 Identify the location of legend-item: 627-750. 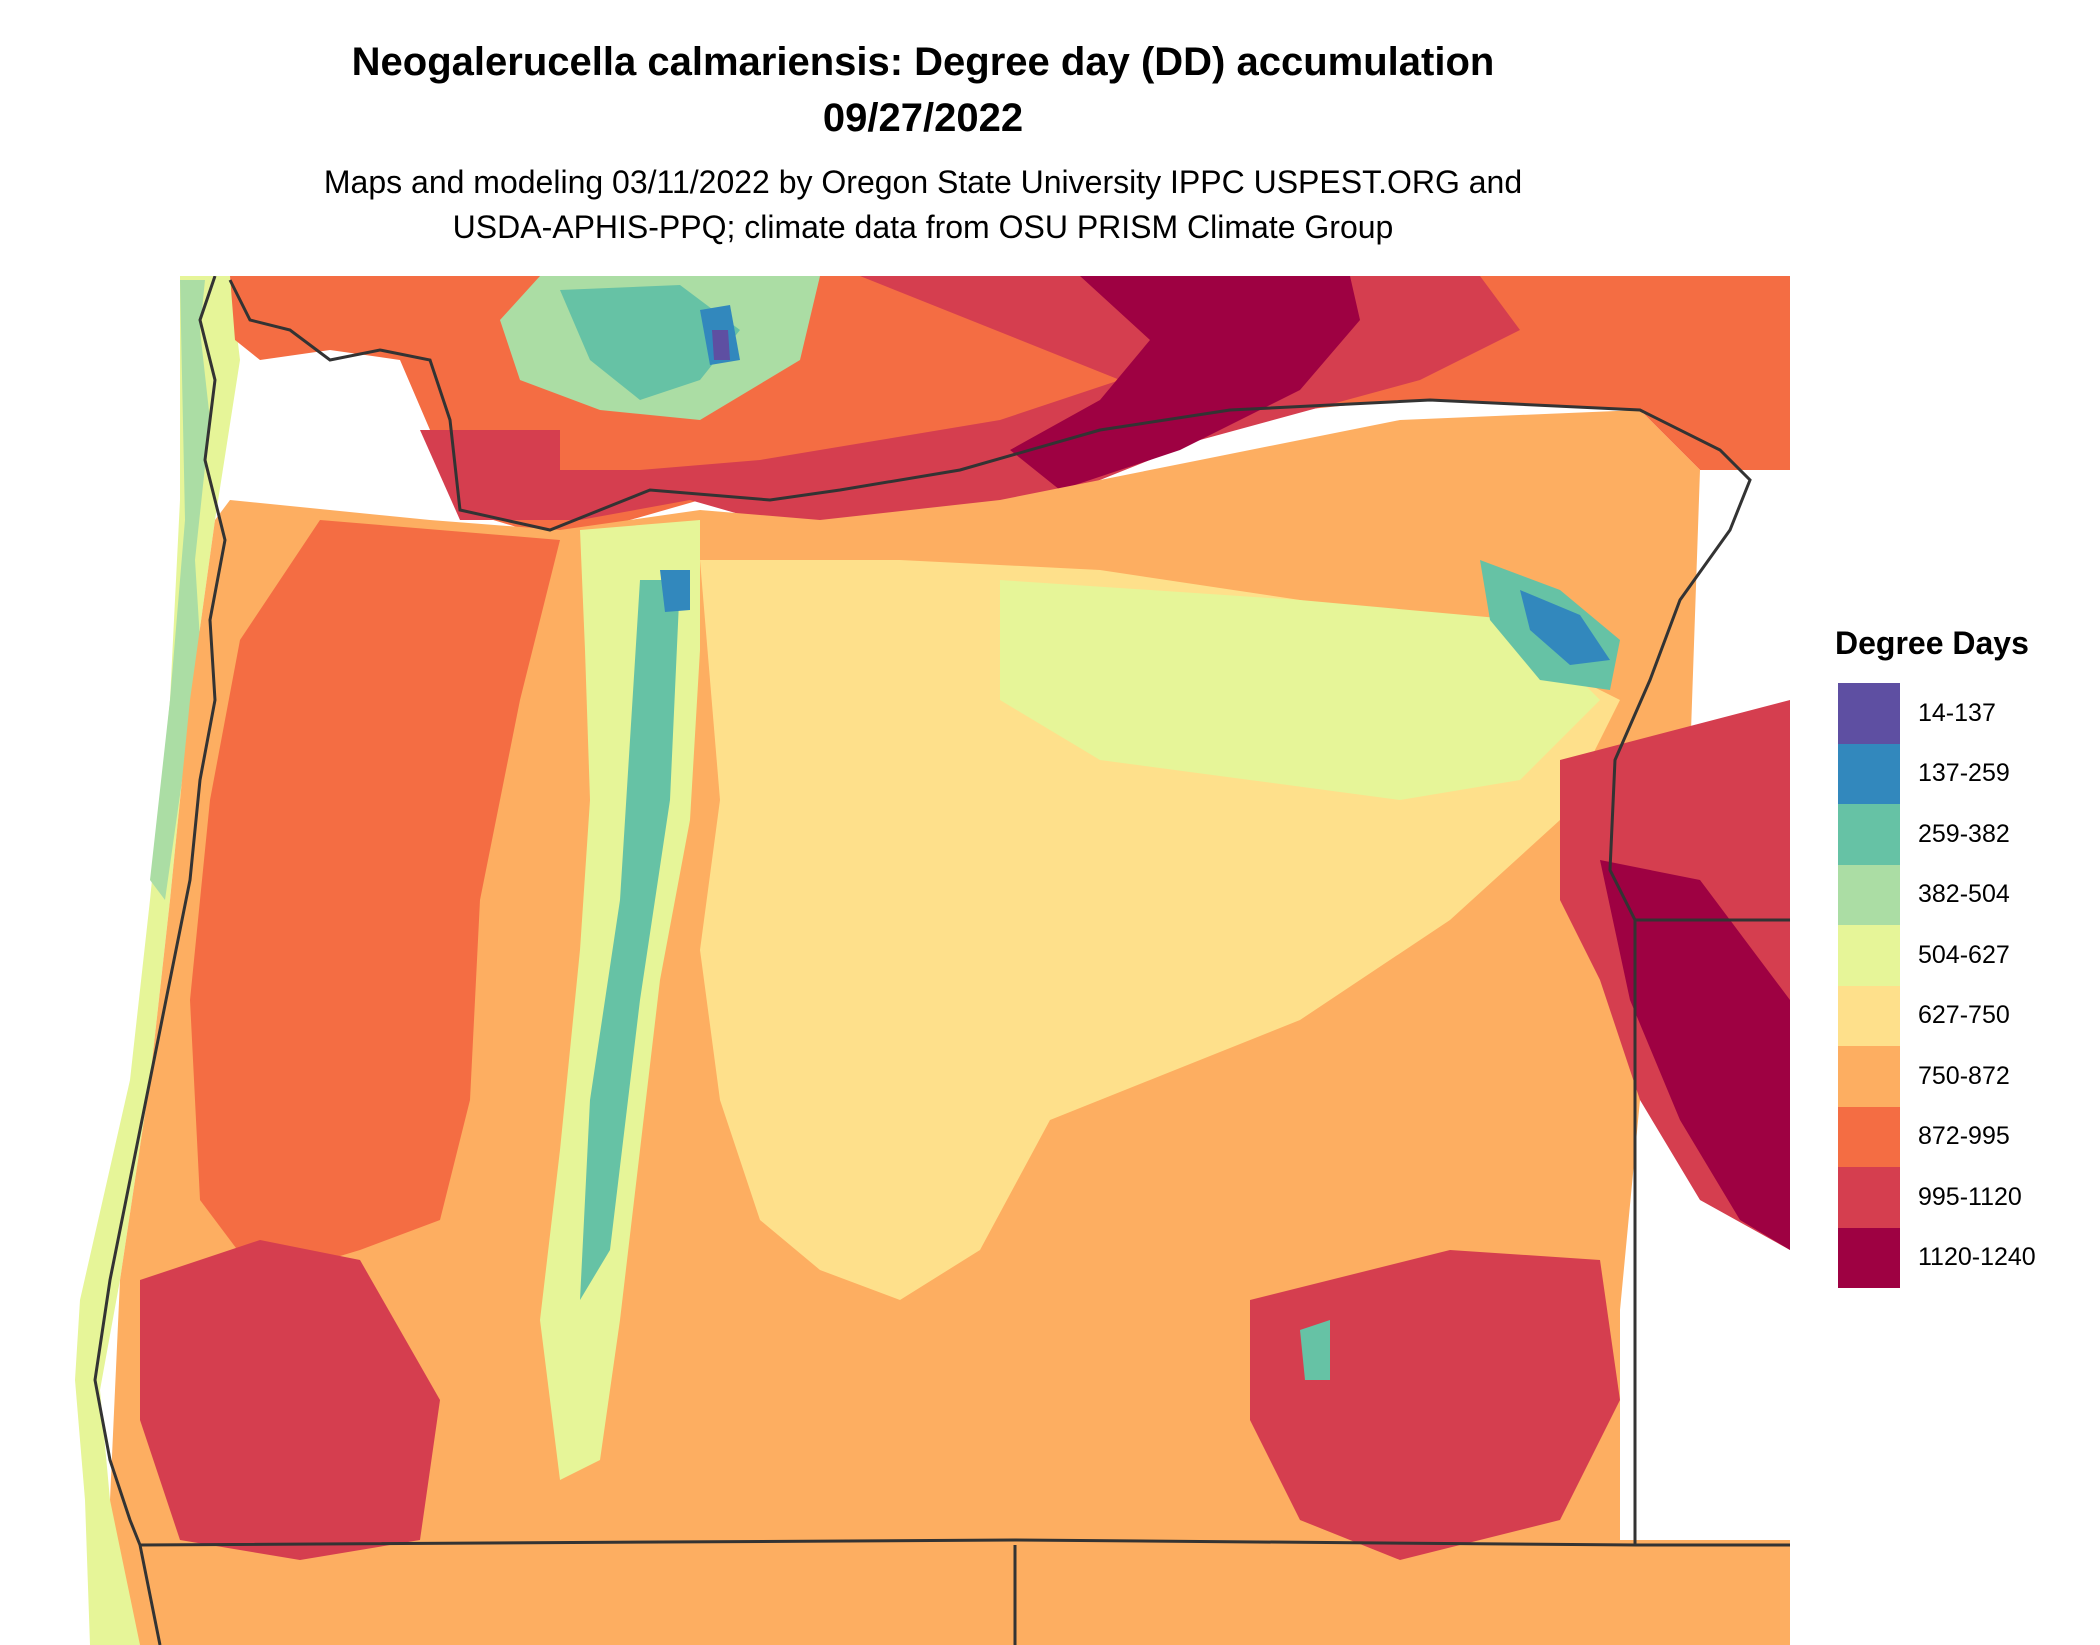
(1937, 1015).